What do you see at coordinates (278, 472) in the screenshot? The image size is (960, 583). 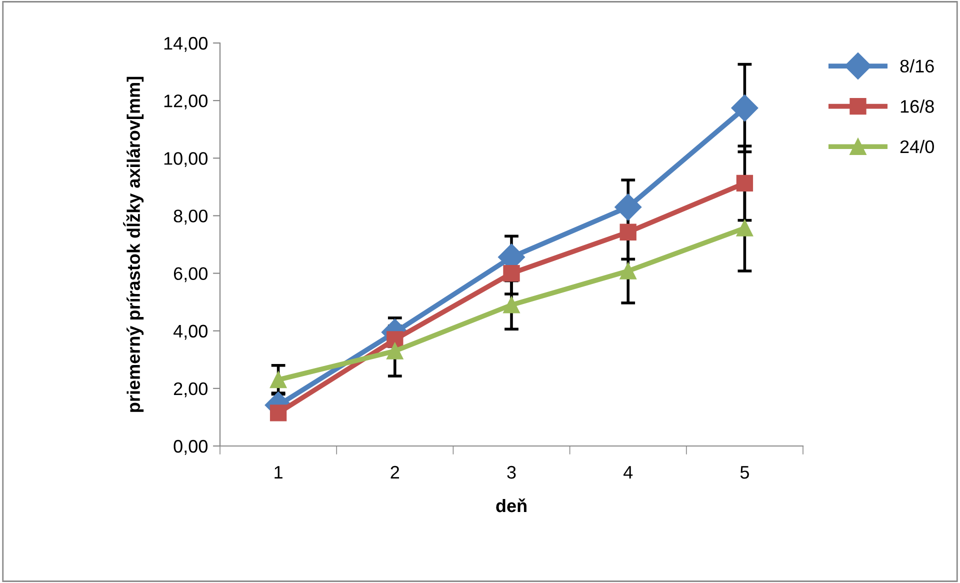 I see `x-tick-label: 1` at bounding box center [278, 472].